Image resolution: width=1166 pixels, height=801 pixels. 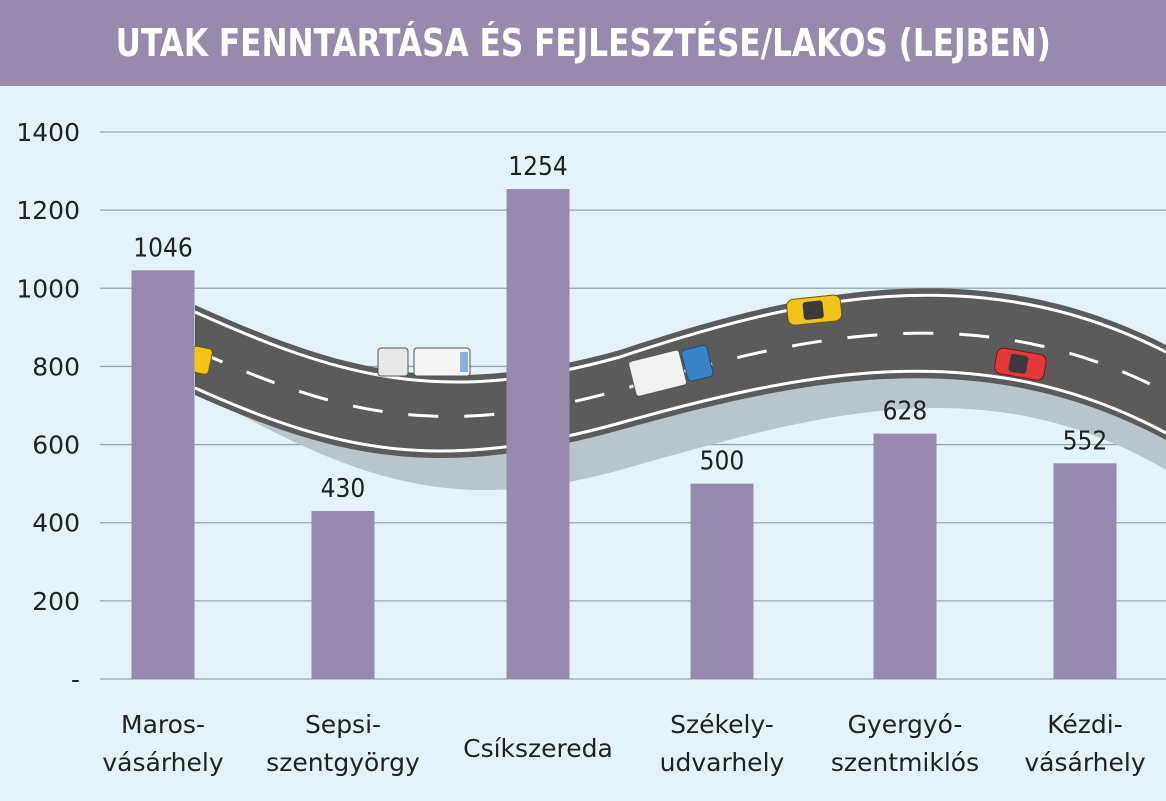 I want to click on y-tick-label: 600, so click(x=56, y=445).